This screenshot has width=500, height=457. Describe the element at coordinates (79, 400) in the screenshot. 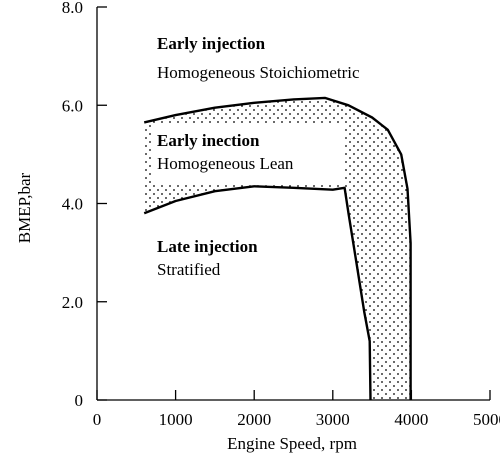

I see `y-tick-label: 0` at that location.